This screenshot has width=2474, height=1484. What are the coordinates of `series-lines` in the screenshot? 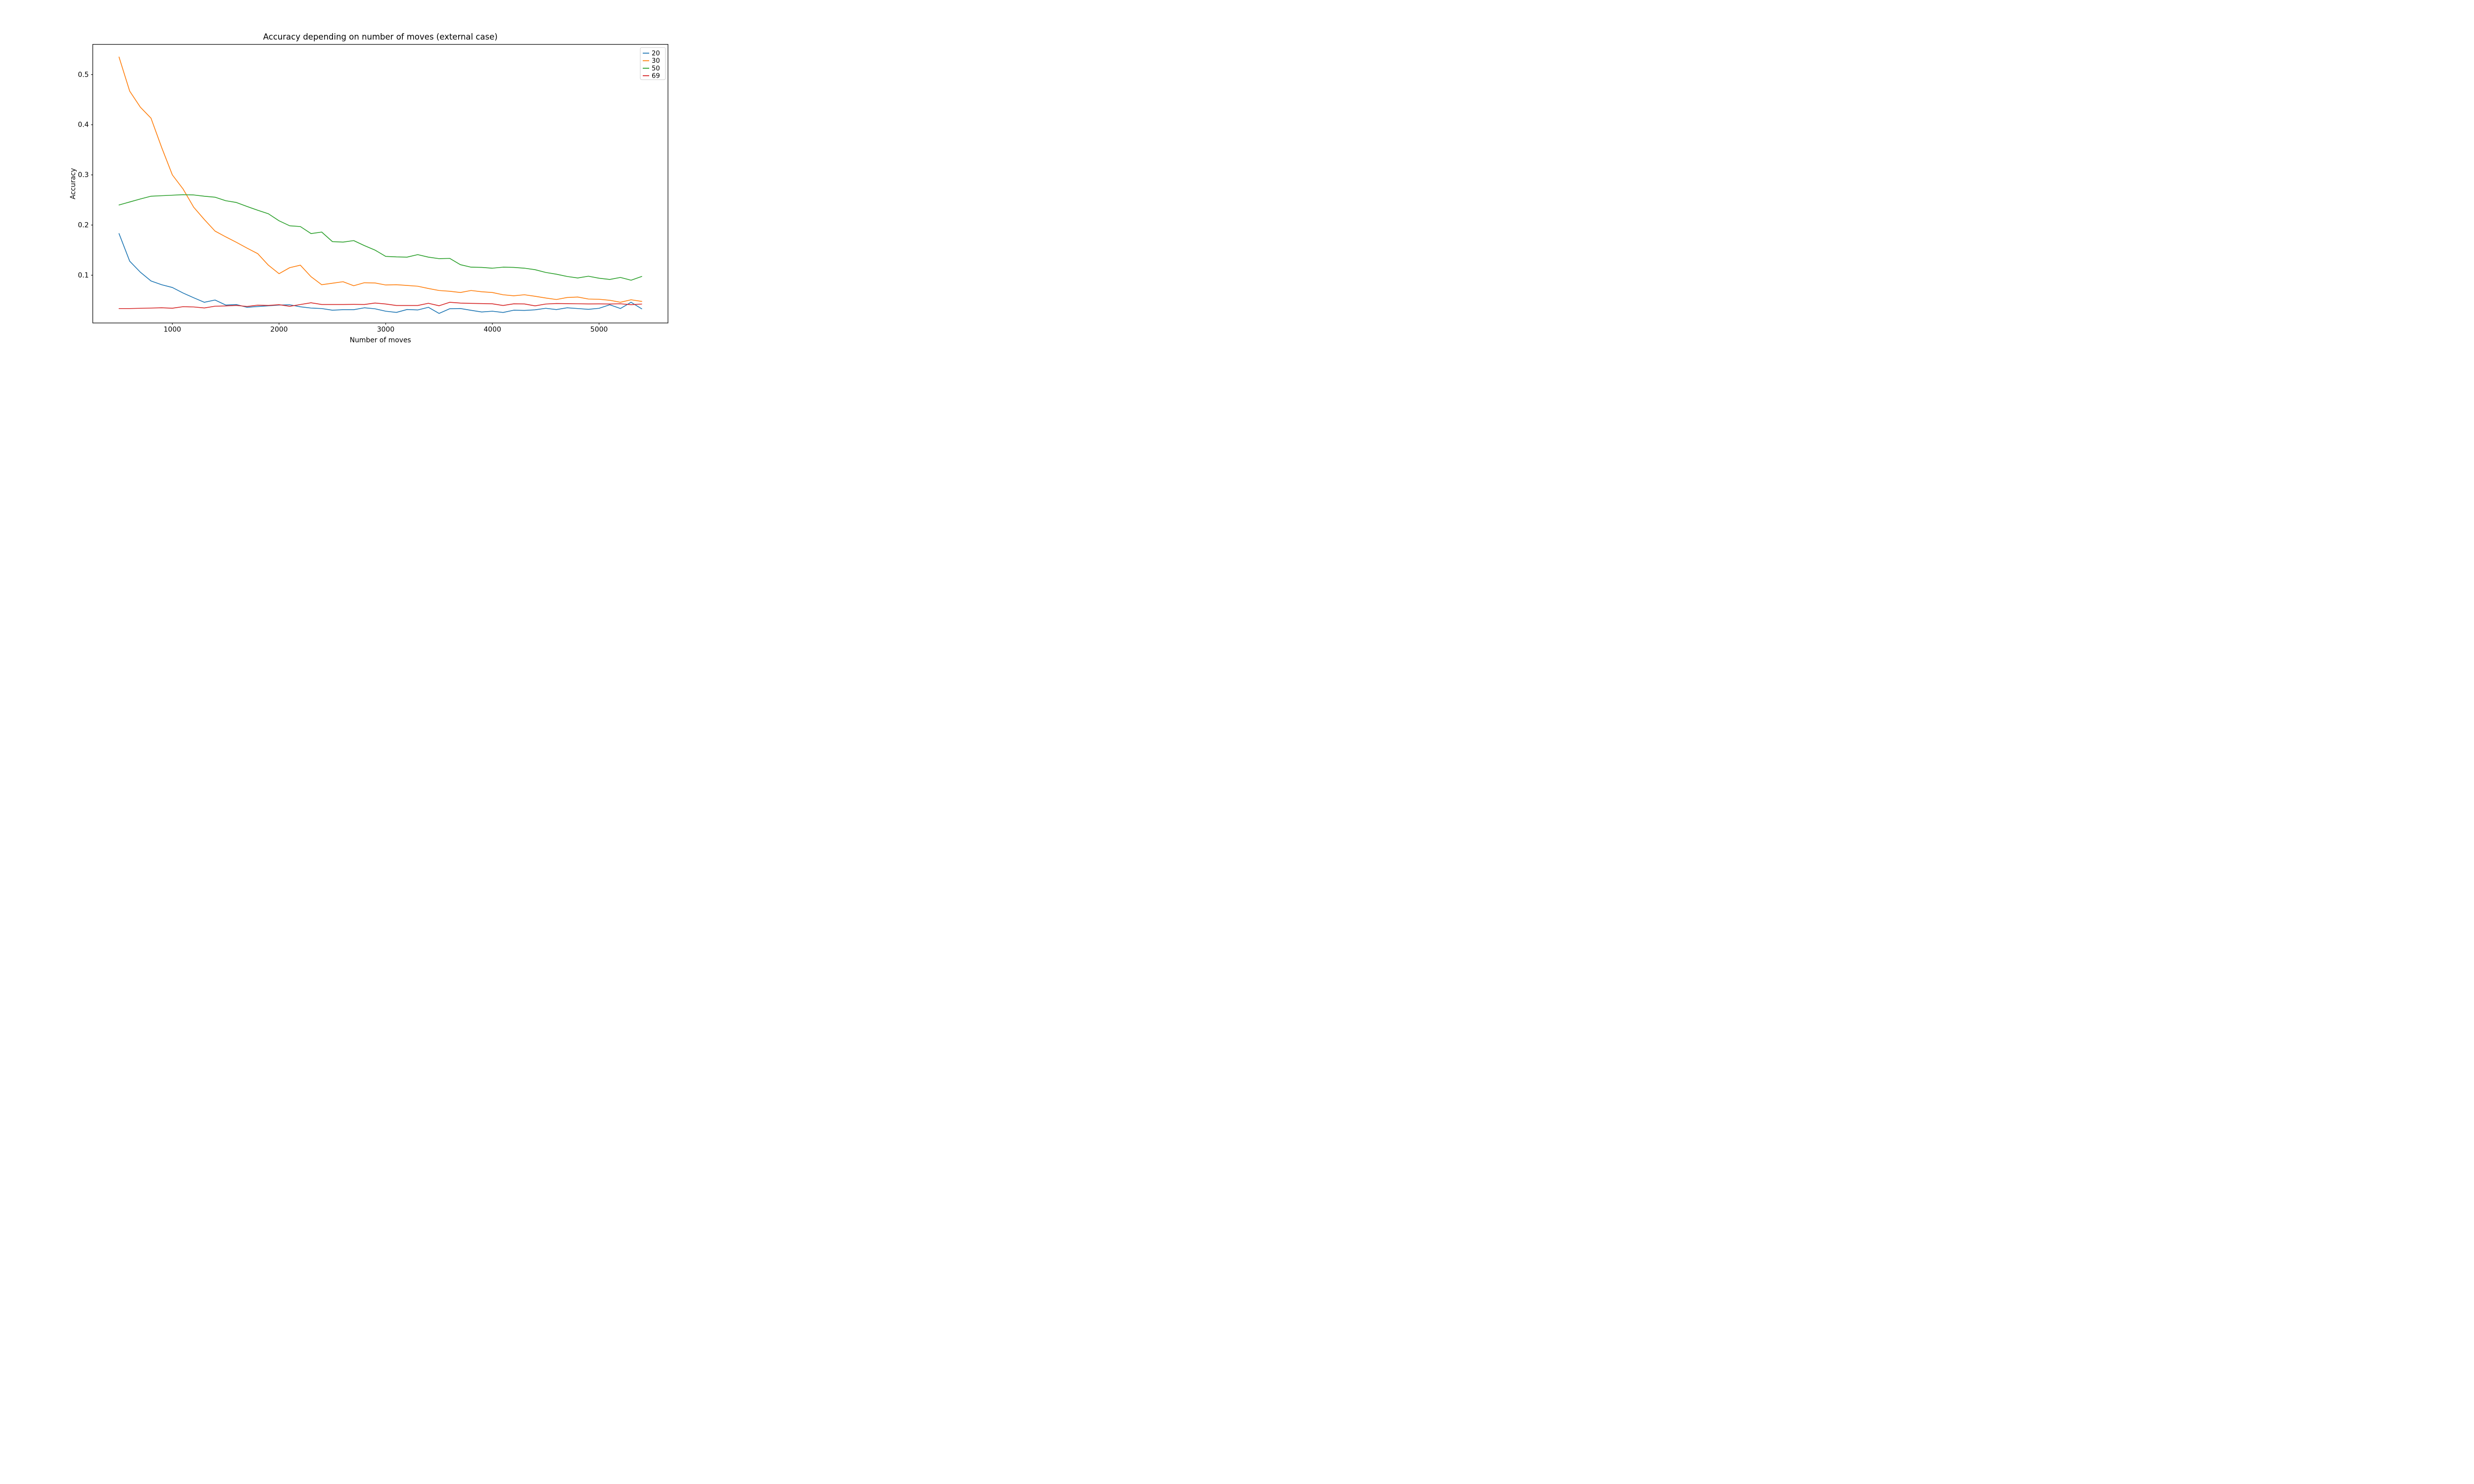 It's located at (380, 185).